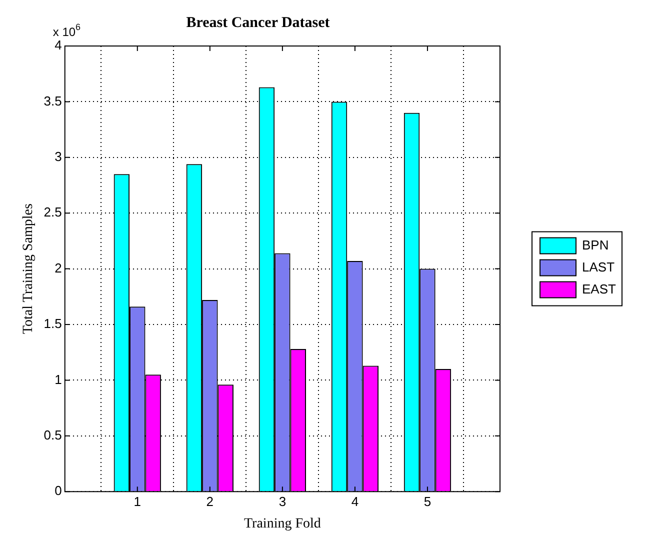  I want to click on y-tick-label: 1, so click(58, 379).